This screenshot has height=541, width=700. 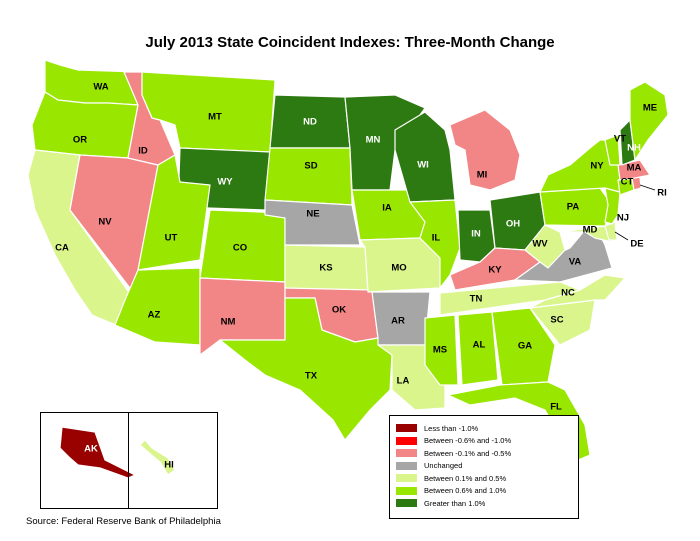 I want to click on state-label-ok: OK, so click(x=339, y=310).